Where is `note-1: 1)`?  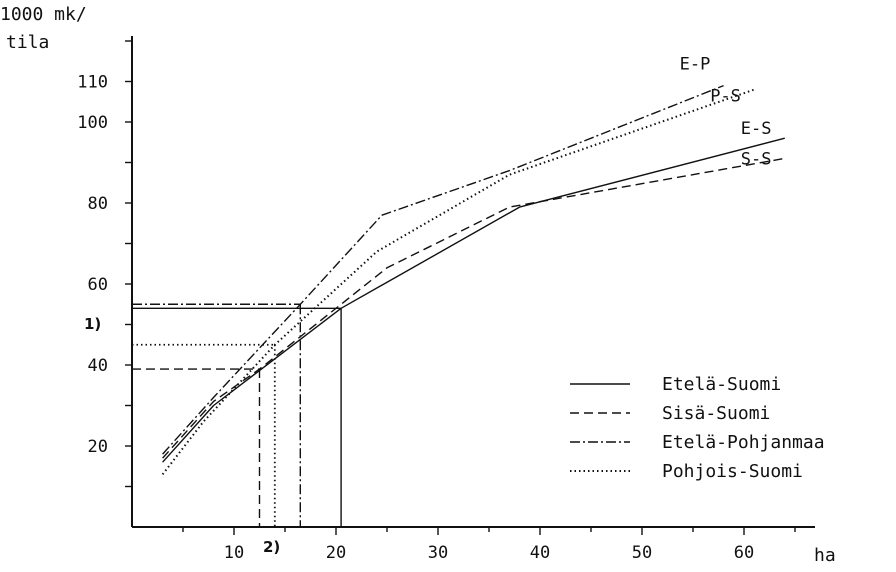 note-1: 1) is located at coordinates (92, 324).